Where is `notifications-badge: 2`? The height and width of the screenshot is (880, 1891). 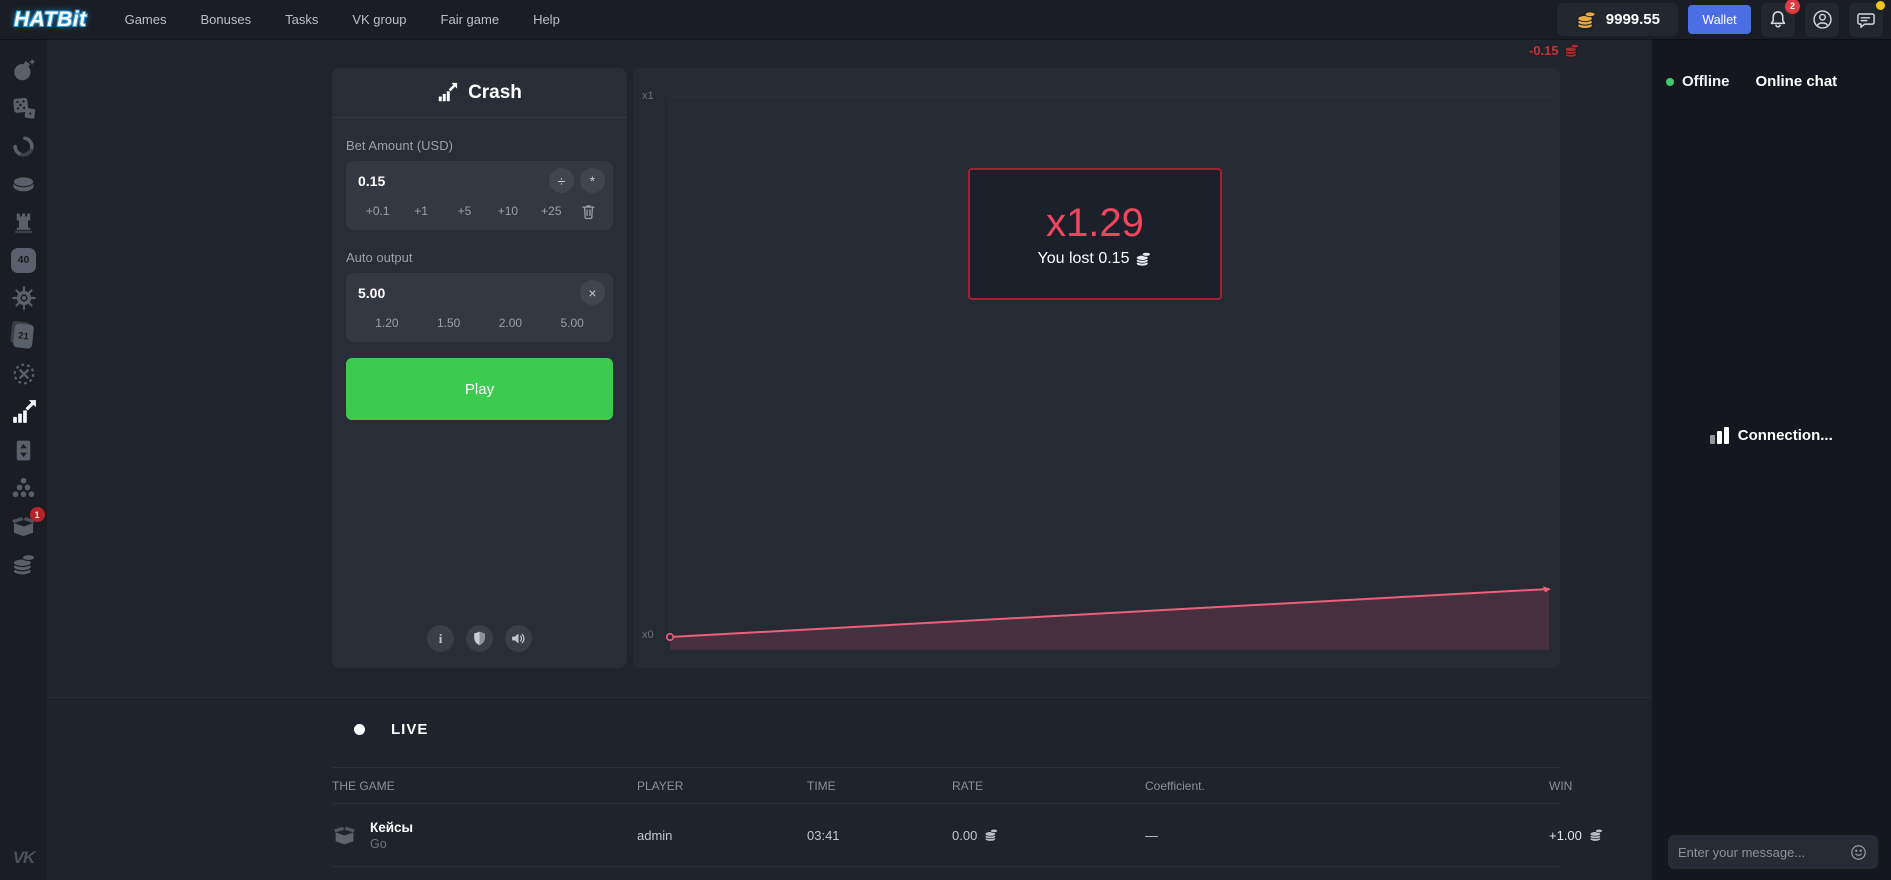 notifications-badge: 2 is located at coordinates (1792, 7).